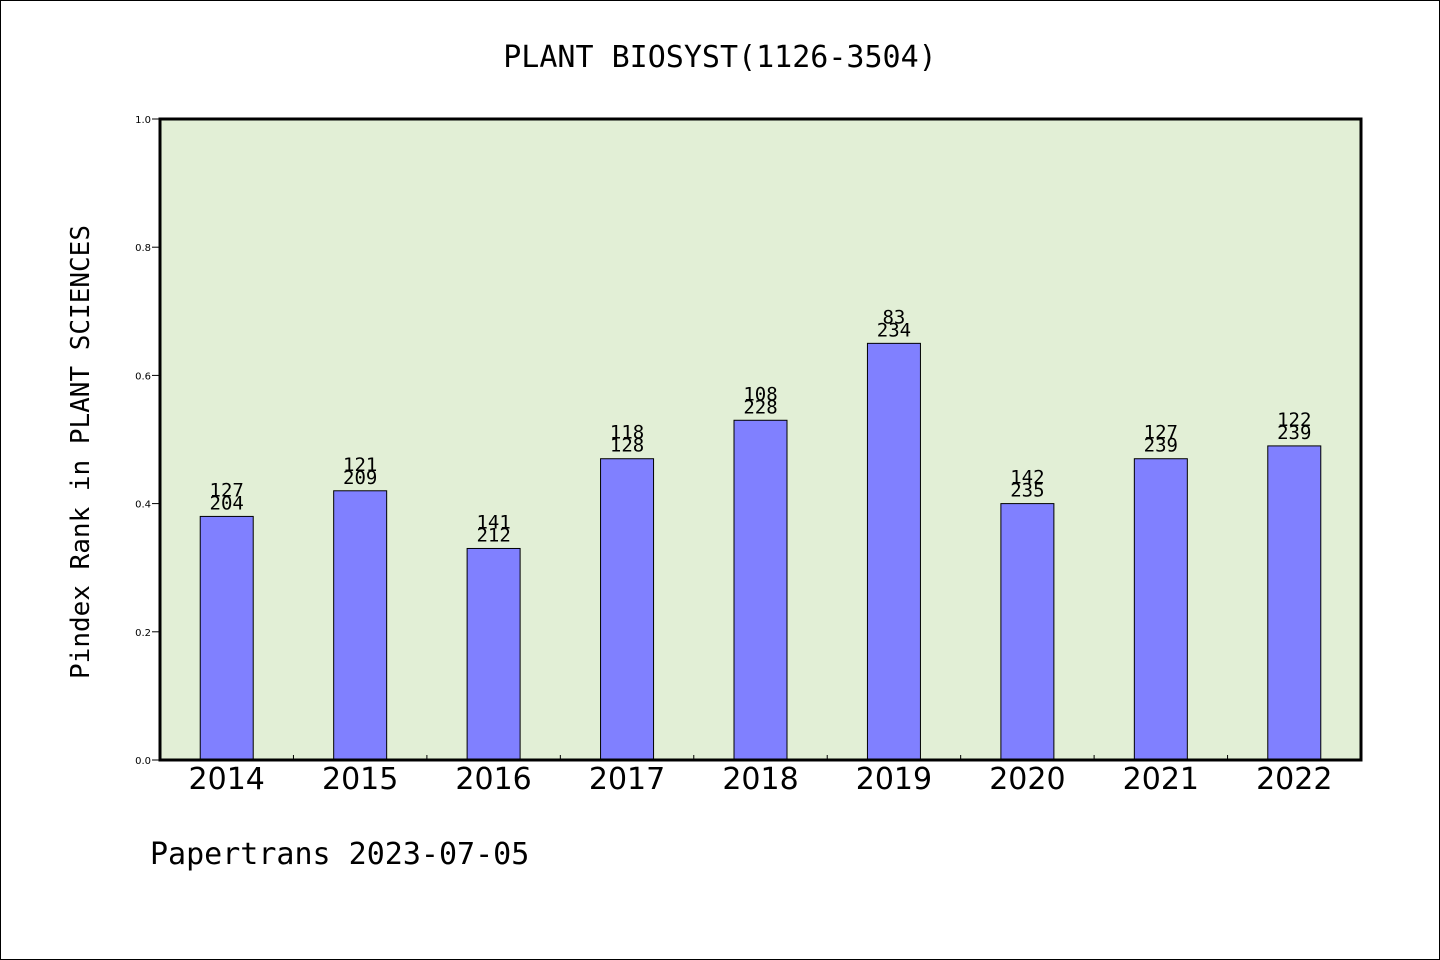 The image size is (1440, 960). Describe the element at coordinates (143, 120) in the screenshot. I see `y-tick-label: 1.0` at that location.